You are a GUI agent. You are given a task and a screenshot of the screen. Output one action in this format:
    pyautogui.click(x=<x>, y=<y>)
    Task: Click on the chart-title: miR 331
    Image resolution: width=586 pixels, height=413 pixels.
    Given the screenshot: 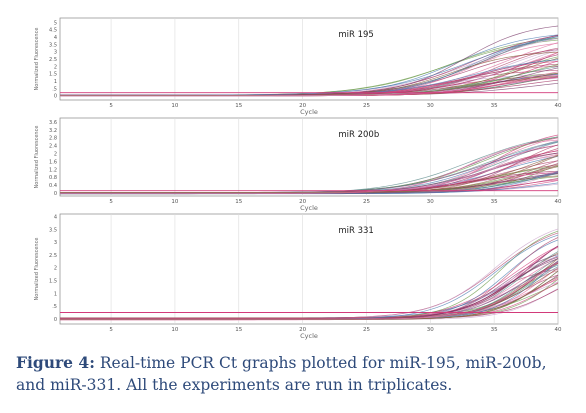 What is the action you would take?
    pyautogui.click(x=355, y=231)
    